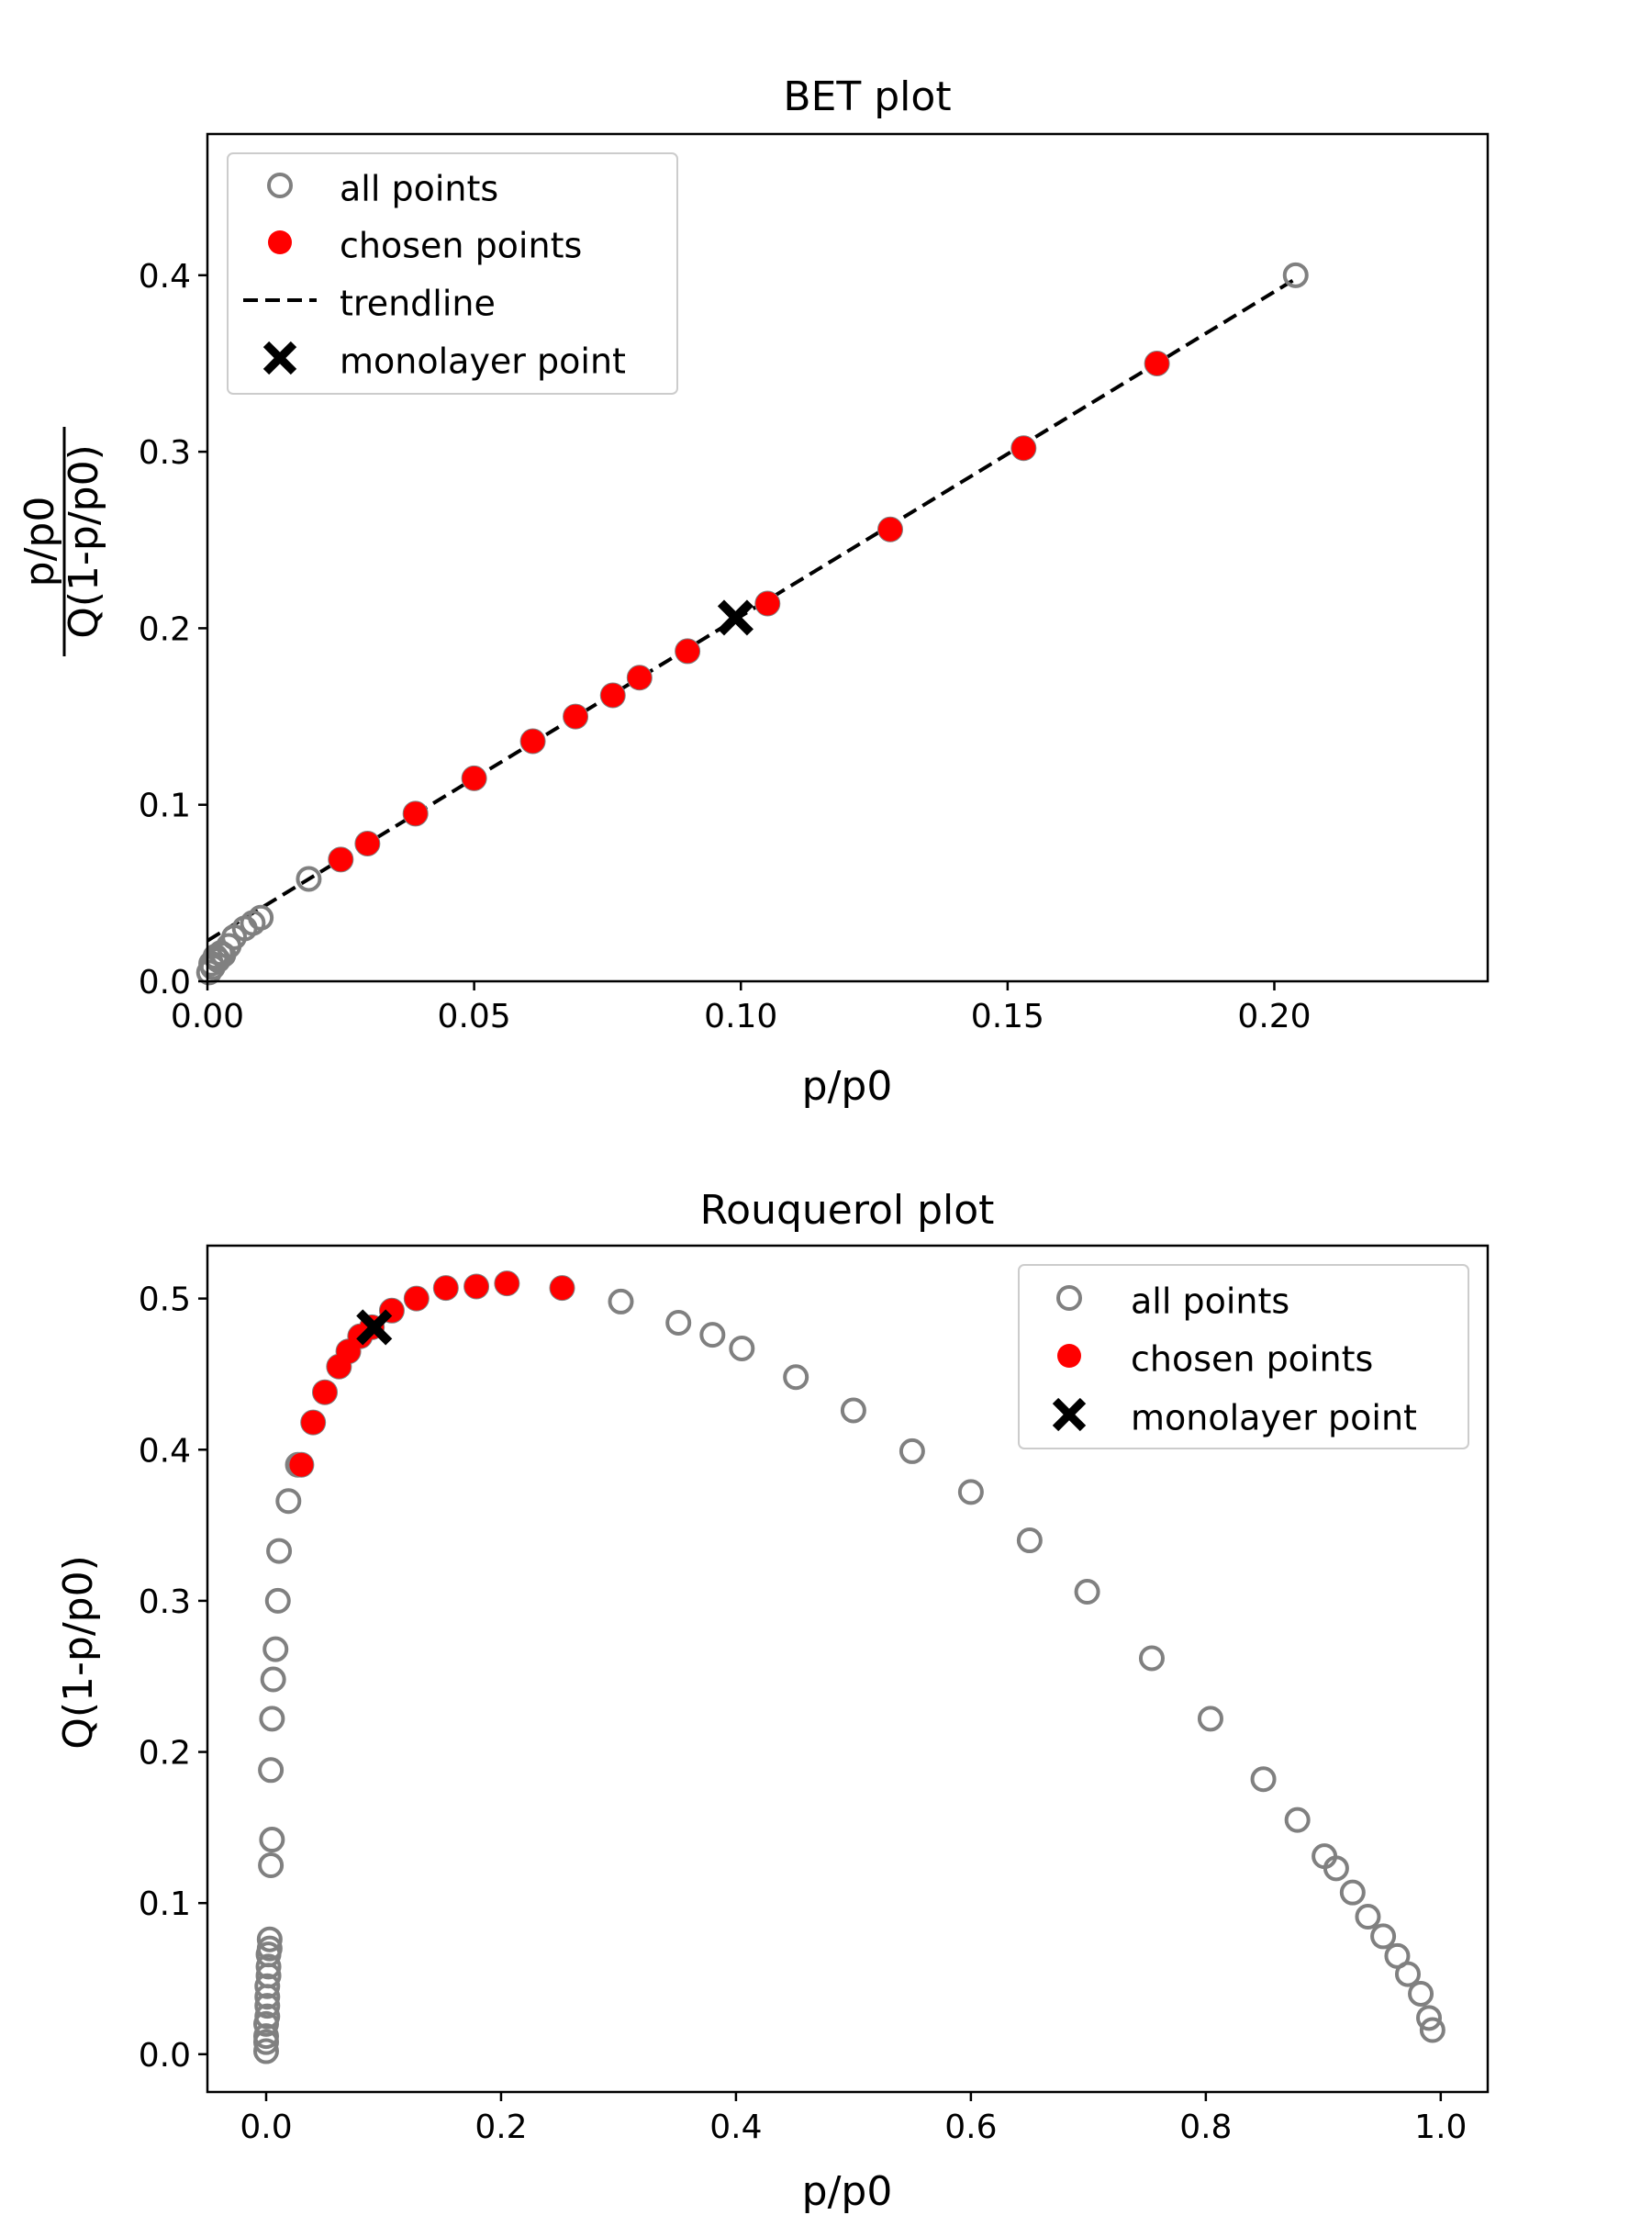  I want to click on bet-x-tick-label: 0.20, so click(1274, 1016).